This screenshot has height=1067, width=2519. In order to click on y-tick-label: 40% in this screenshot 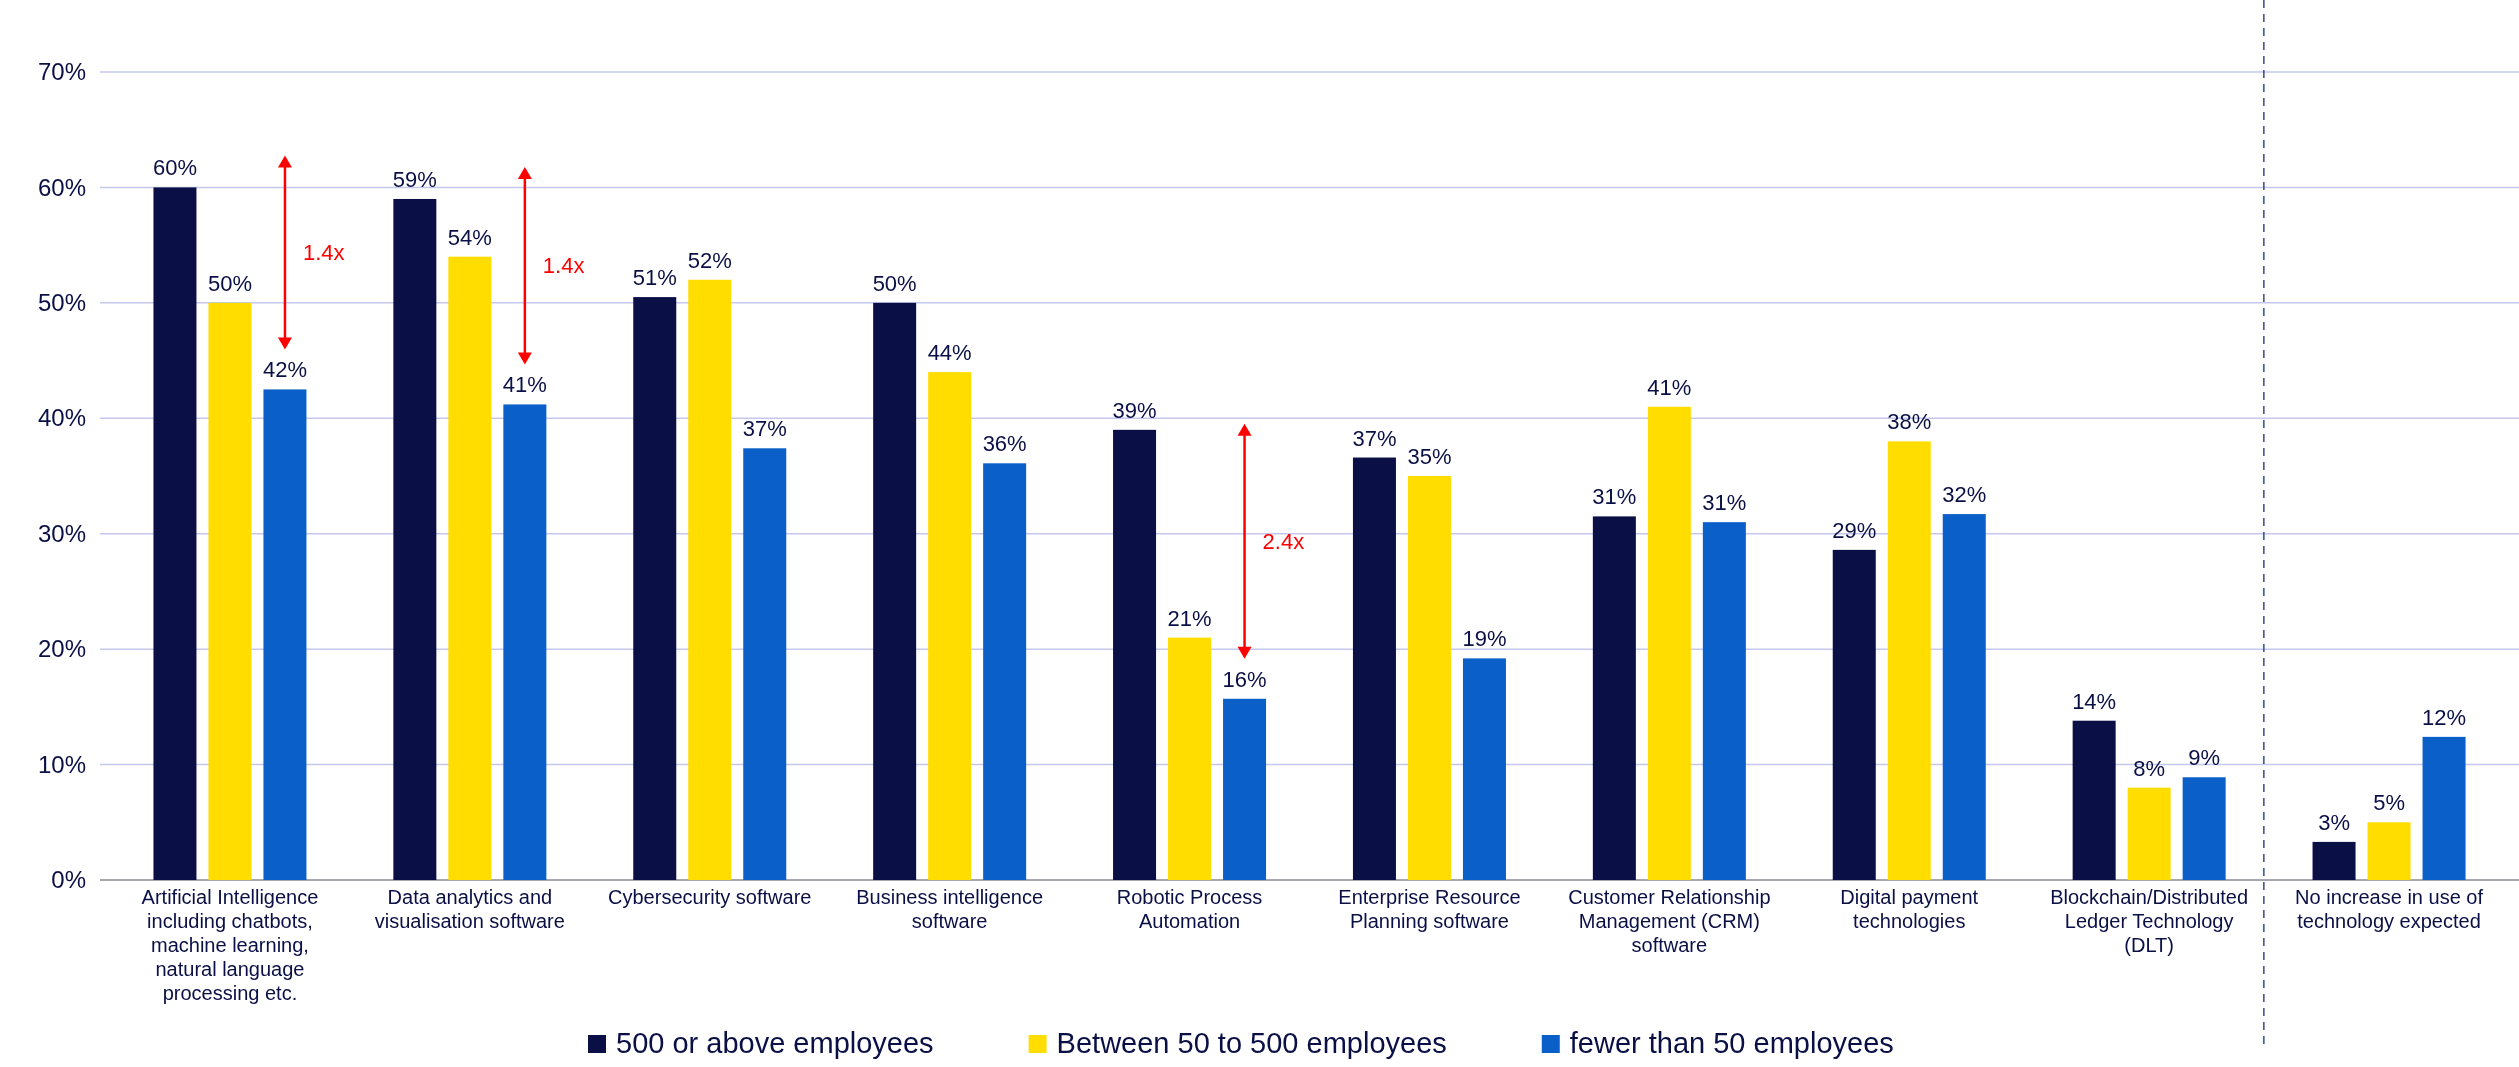, I will do `click(61, 418)`.